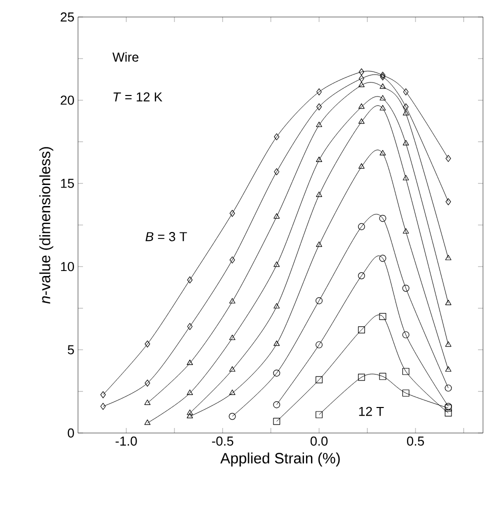  What do you see at coordinates (223, 441) in the screenshot?
I see `x-tick-label: -0.5` at bounding box center [223, 441].